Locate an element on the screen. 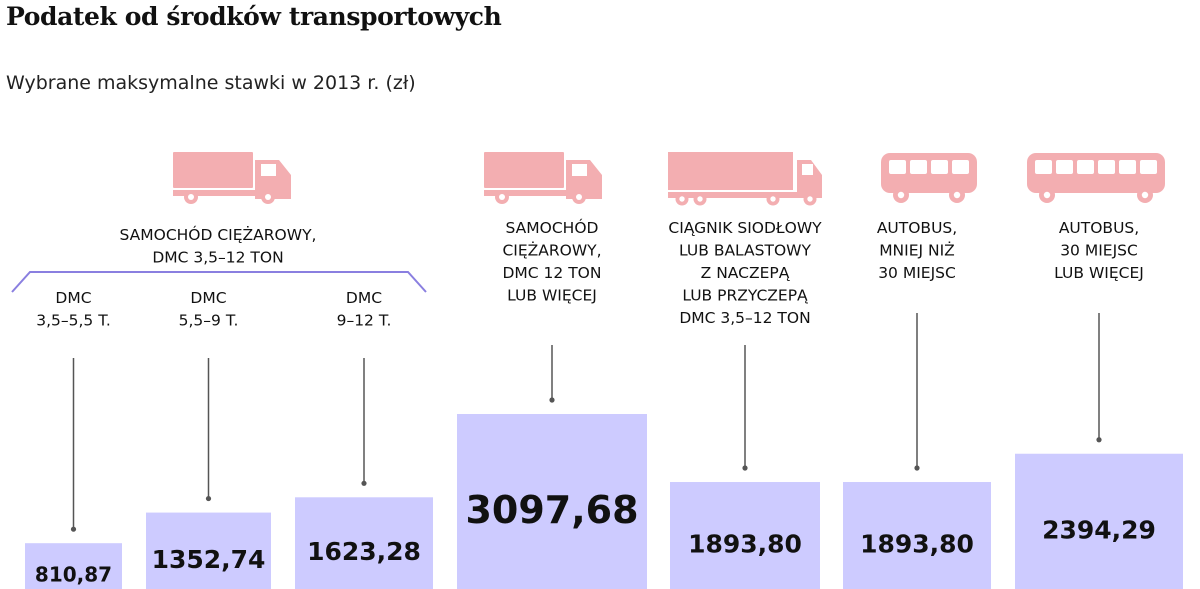 The height and width of the screenshot is (589, 1200). category-label-2-line-2: 5,5–9 T. is located at coordinates (209, 321).